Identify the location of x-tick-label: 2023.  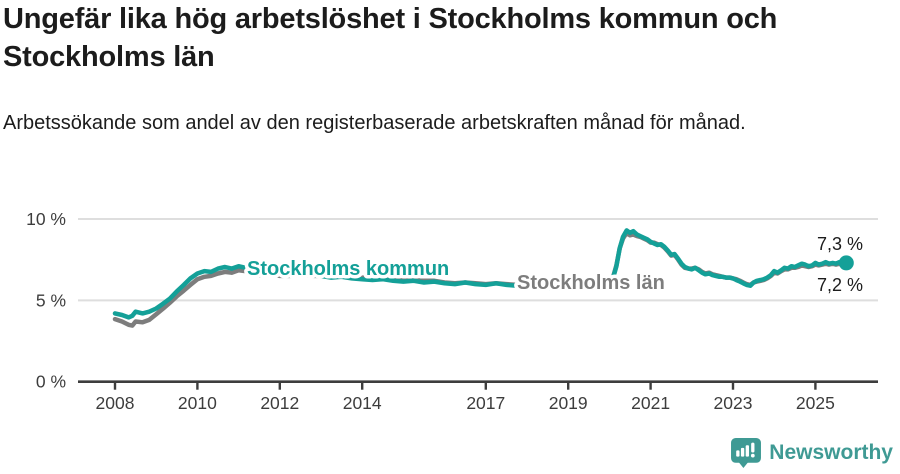
(733, 403).